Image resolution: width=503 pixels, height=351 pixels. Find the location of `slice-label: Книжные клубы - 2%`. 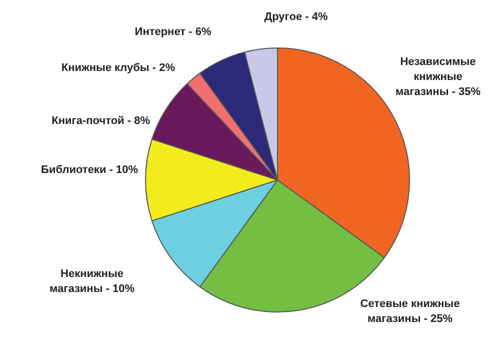

slice-label: Книжные клубы - 2% is located at coordinates (118, 68).